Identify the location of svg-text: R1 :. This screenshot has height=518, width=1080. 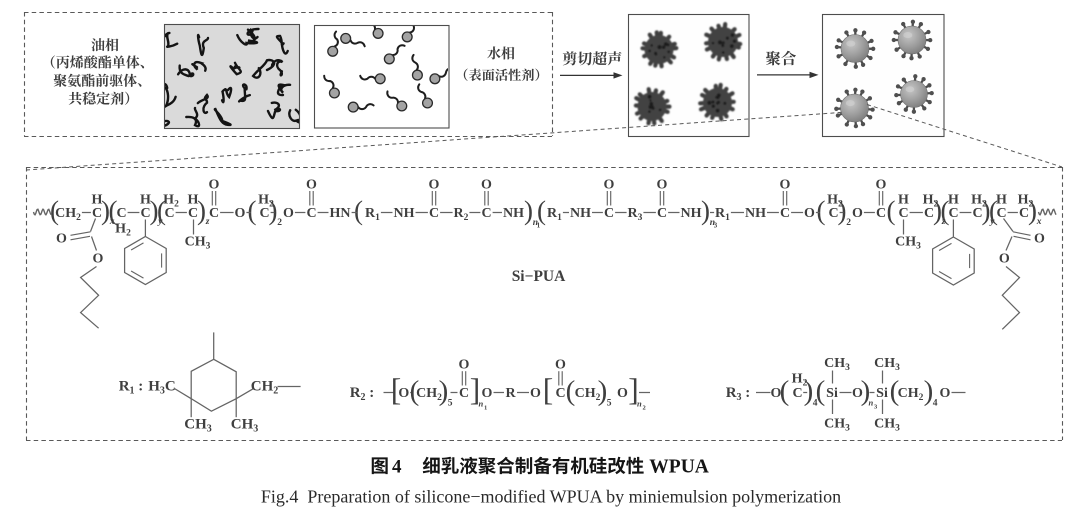
(131, 387).